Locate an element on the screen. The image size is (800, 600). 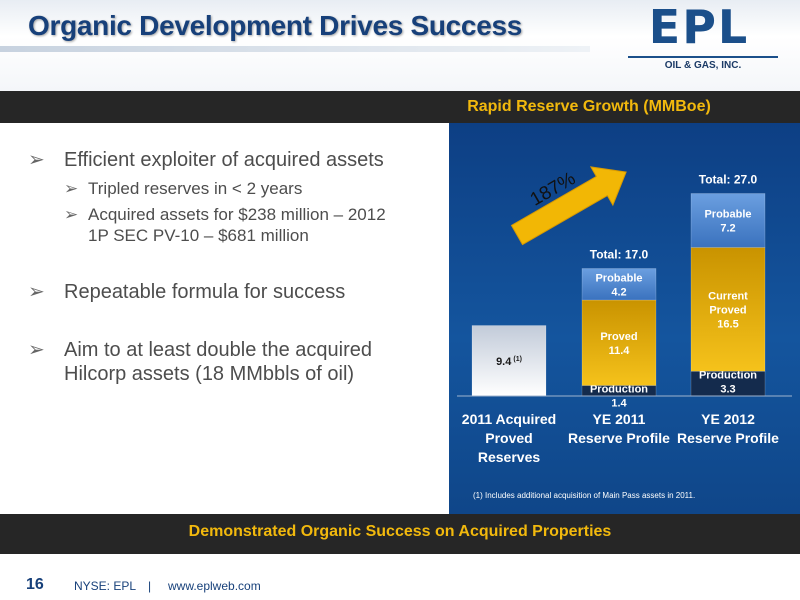
growth-arrow: 187% is located at coordinates (568, 206).